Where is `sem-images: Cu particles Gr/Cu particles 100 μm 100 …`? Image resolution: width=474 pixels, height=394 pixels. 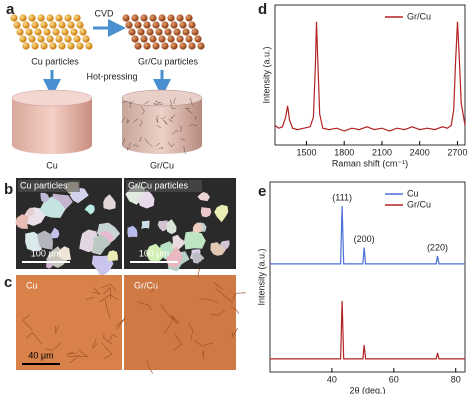 sem-images: Cu particles Gr/Cu particles 100 μm 100 … is located at coordinates (125, 228).